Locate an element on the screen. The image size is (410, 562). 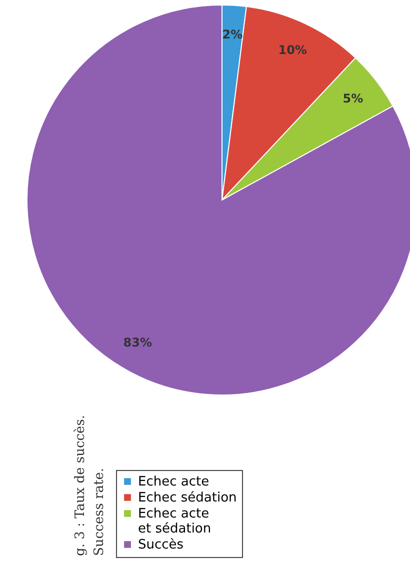
legend-label: Succès is located at coordinates (161, 545).